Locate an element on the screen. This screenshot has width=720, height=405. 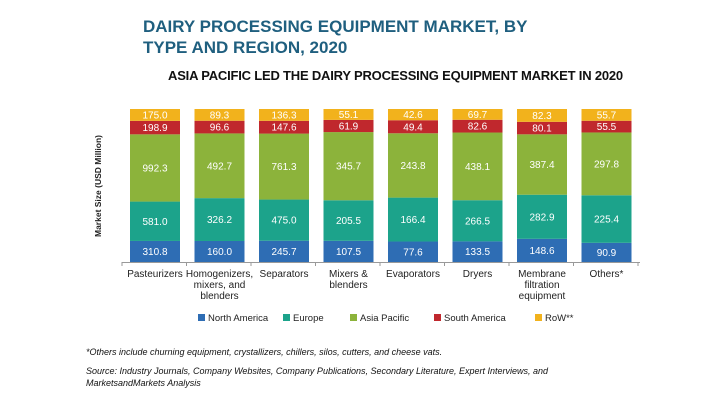
data-label: 310.8 is located at coordinates (154, 252).